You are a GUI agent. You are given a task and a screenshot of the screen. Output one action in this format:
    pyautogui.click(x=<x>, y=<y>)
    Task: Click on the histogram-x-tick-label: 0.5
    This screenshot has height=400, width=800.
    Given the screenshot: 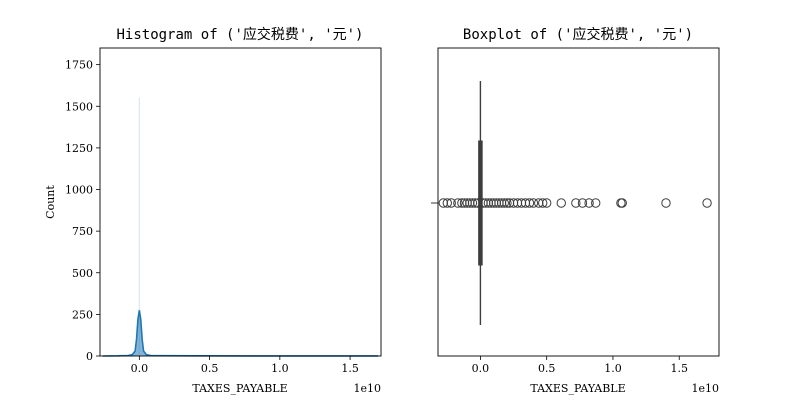 What is the action you would take?
    pyautogui.click(x=210, y=368)
    